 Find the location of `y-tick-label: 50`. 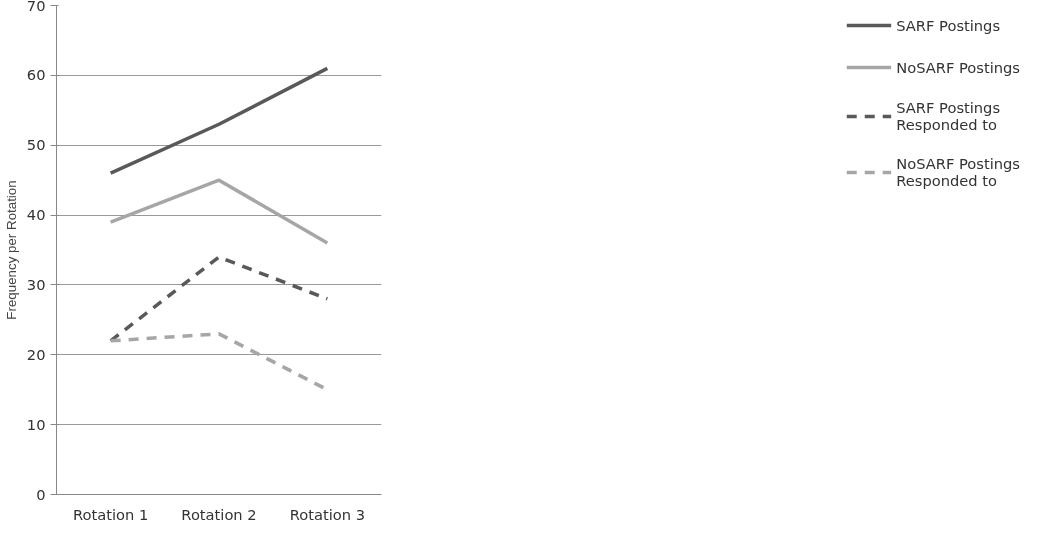

y-tick-label: 50 is located at coordinates (36, 145).